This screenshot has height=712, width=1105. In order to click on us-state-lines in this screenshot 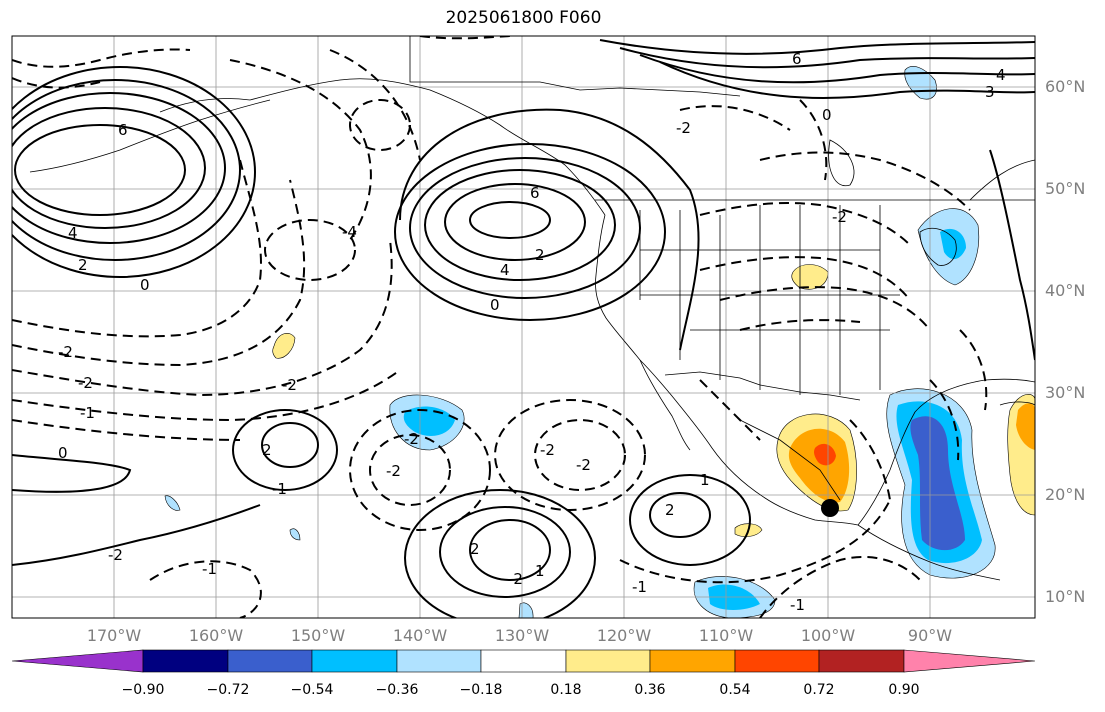, I will do `click(769, 300)`.